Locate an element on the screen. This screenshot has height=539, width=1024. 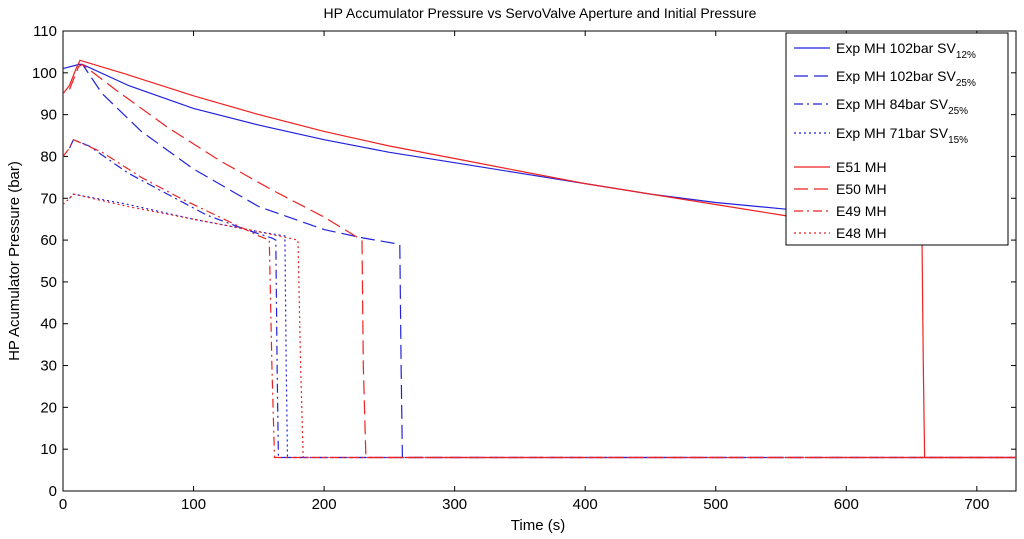
x-tick-label: 0 is located at coordinates (63, 504).